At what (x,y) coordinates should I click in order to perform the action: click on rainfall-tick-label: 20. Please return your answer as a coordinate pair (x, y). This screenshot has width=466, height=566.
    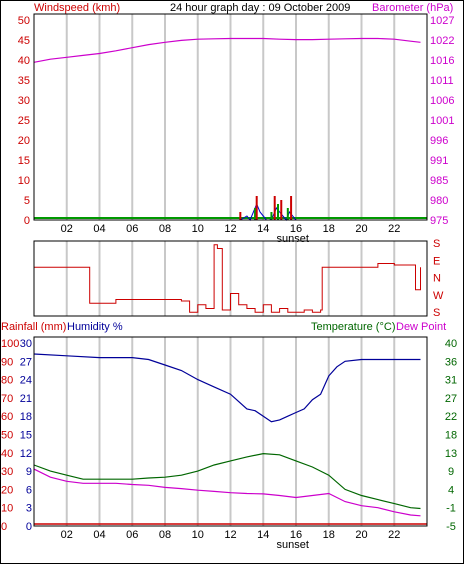
    Looking at the image, I should click on (7, 490).